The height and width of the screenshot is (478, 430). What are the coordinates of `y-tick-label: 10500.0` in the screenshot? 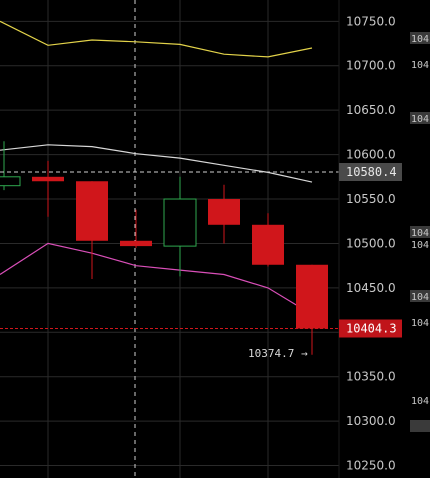 It's located at (371, 243).